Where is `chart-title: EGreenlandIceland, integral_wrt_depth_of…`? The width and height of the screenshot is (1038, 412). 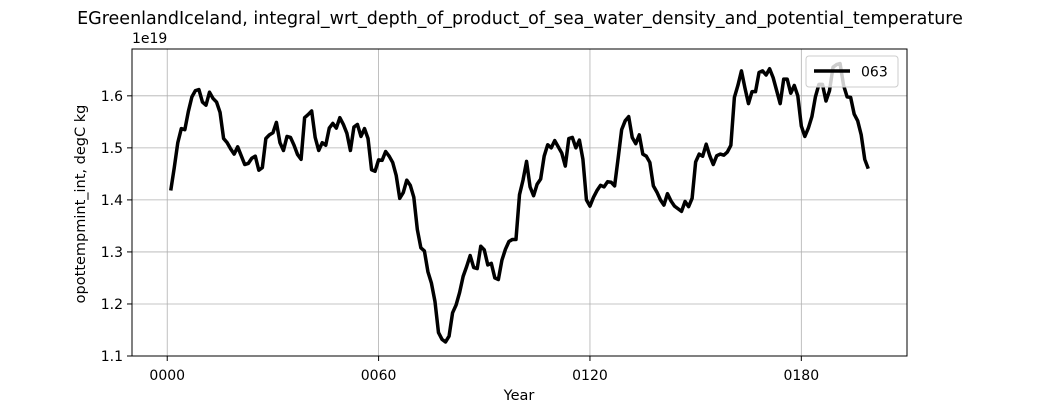
chart-title: EGreenlandIceland, integral_wrt_depth_of… is located at coordinates (520, 19).